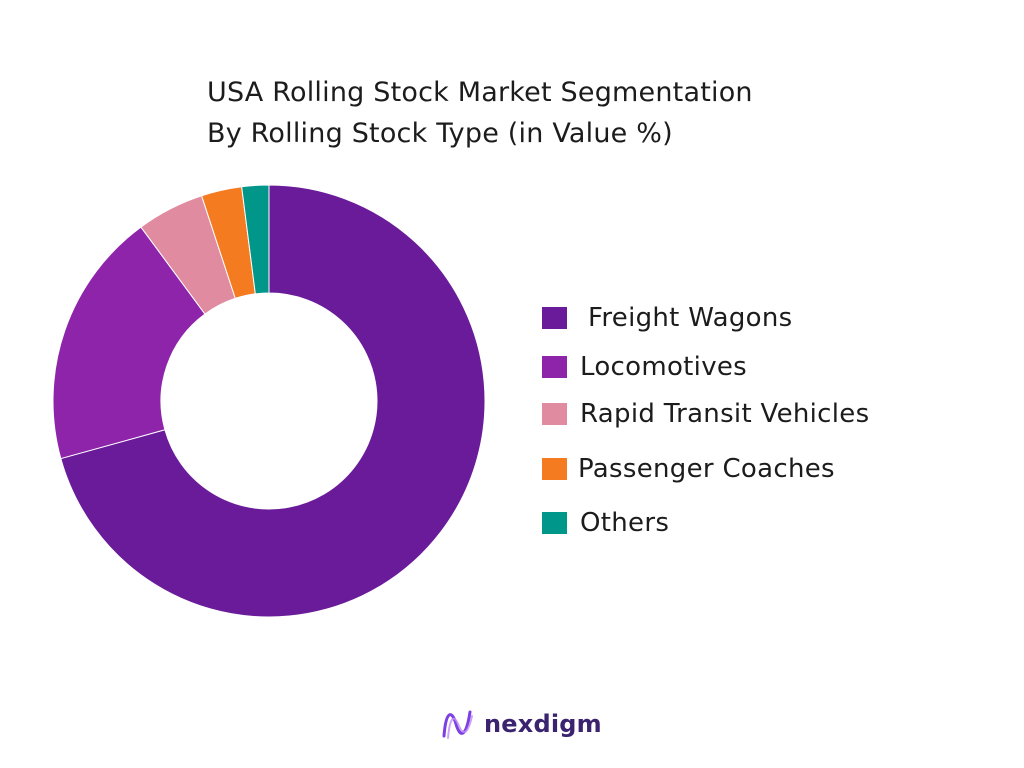 The width and height of the screenshot is (1024, 768). What do you see at coordinates (706, 469) in the screenshot?
I see `legend-label-passenger-coaches: Passenger Coaches` at bounding box center [706, 469].